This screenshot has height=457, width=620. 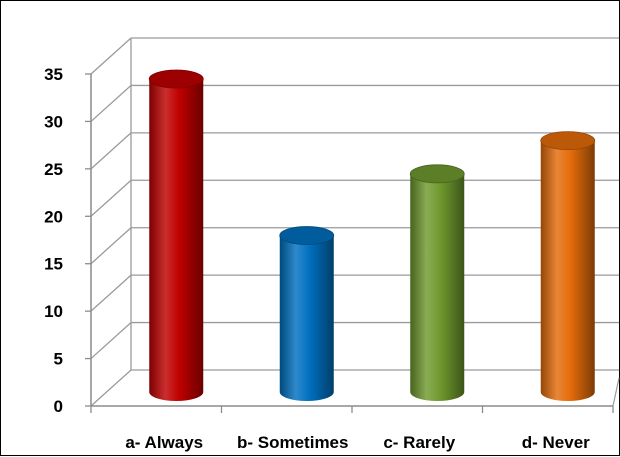 What do you see at coordinates (53, 216) in the screenshot?
I see `y-tick-label: 20` at bounding box center [53, 216].